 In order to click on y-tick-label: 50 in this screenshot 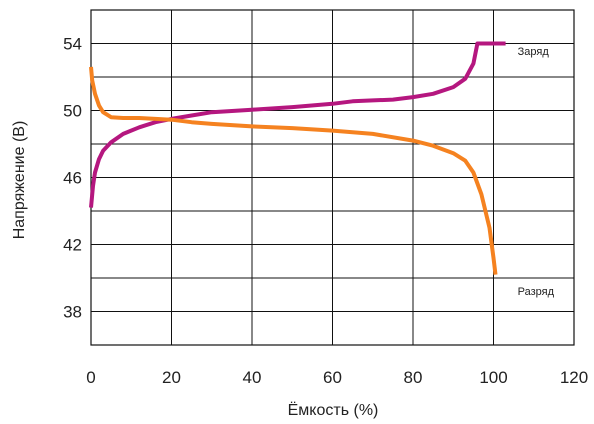, I will do `click(72, 111)`.